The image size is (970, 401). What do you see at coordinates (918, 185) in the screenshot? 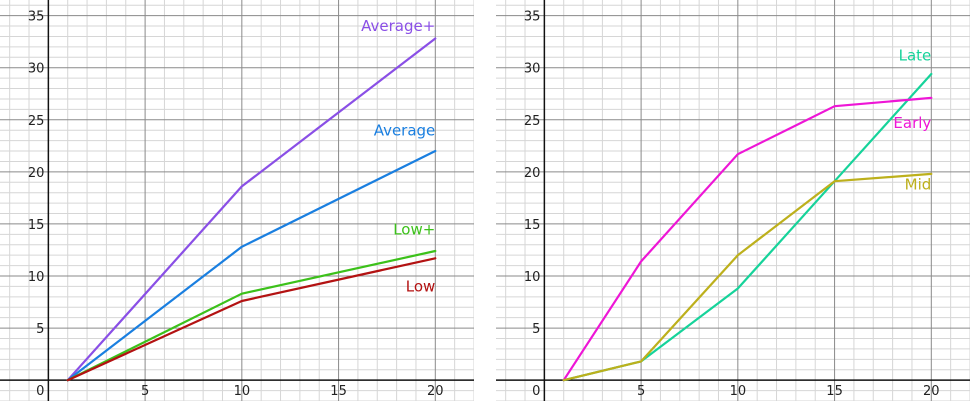
I see `series-label-mid: Mid` at bounding box center [918, 185].